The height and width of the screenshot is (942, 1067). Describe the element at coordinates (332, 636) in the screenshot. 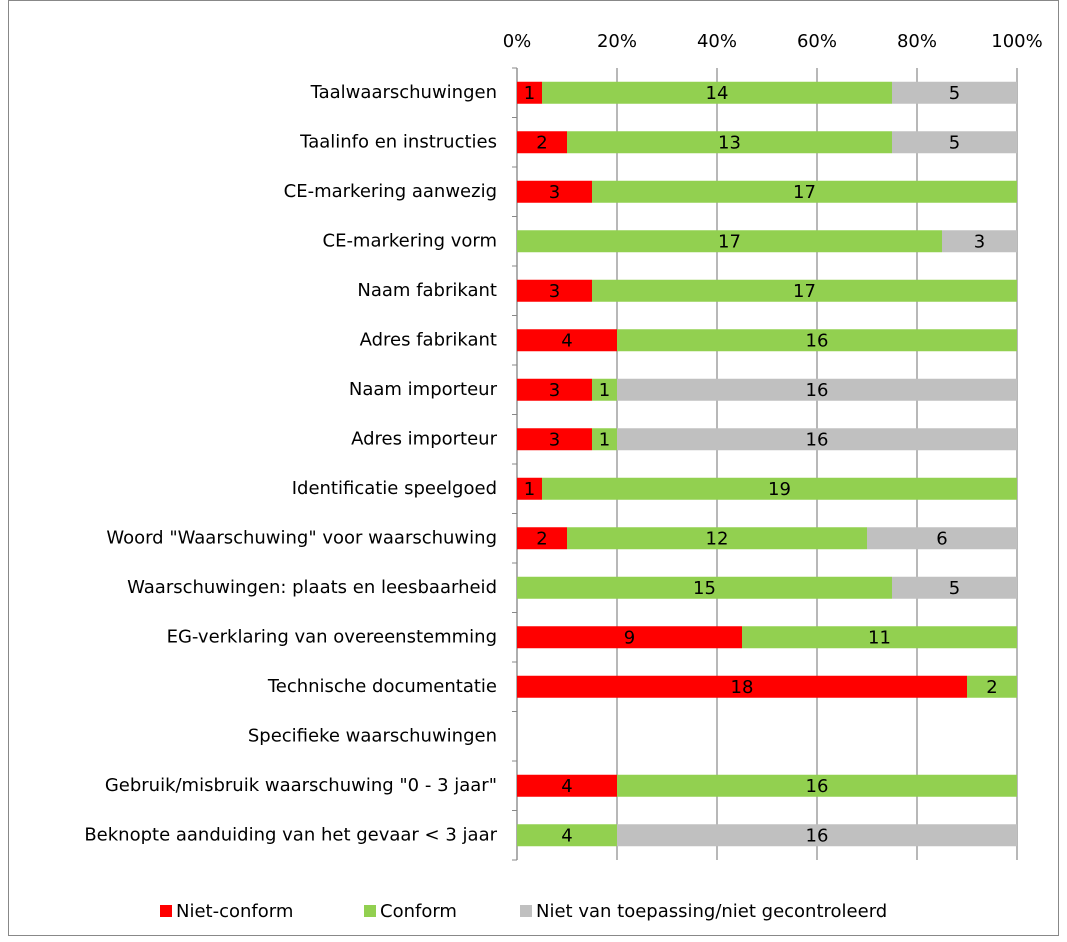

I see `y-tick-label: EG-verklaring van overeenstemming` at that location.